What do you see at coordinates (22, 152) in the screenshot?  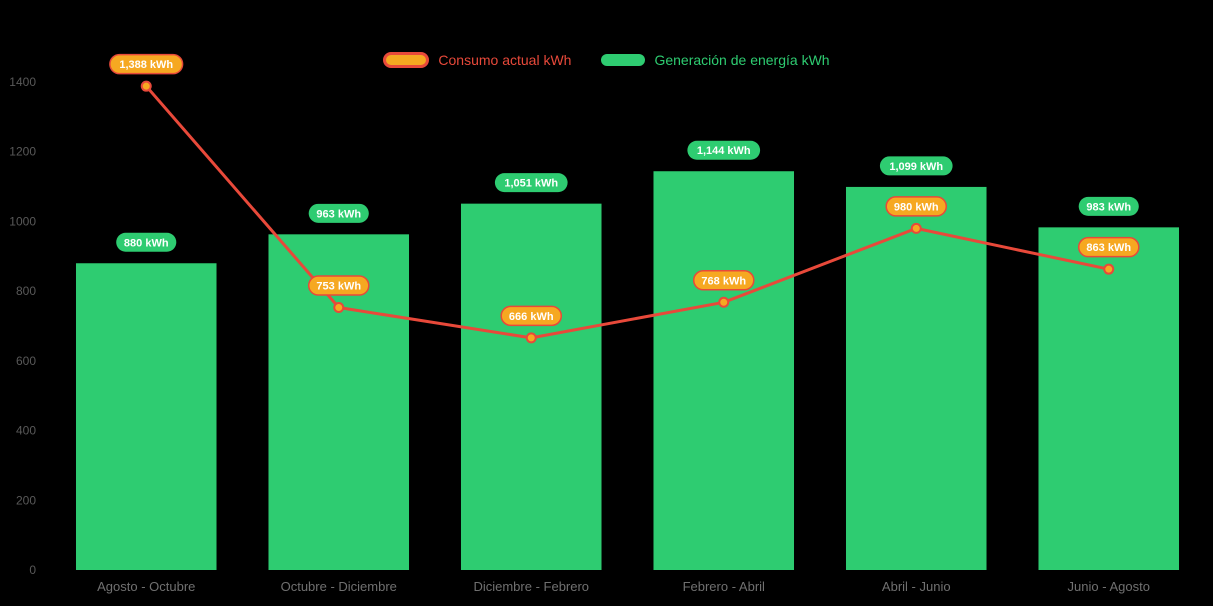 I see `y-axis-tick: 1200` at bounding box center [22, 152].